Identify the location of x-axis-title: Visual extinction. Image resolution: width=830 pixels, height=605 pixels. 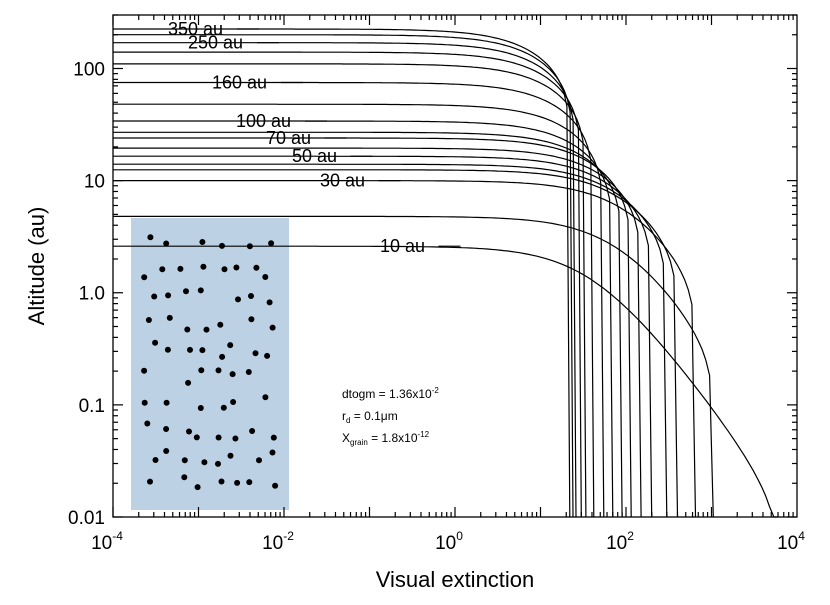
(455, 579).